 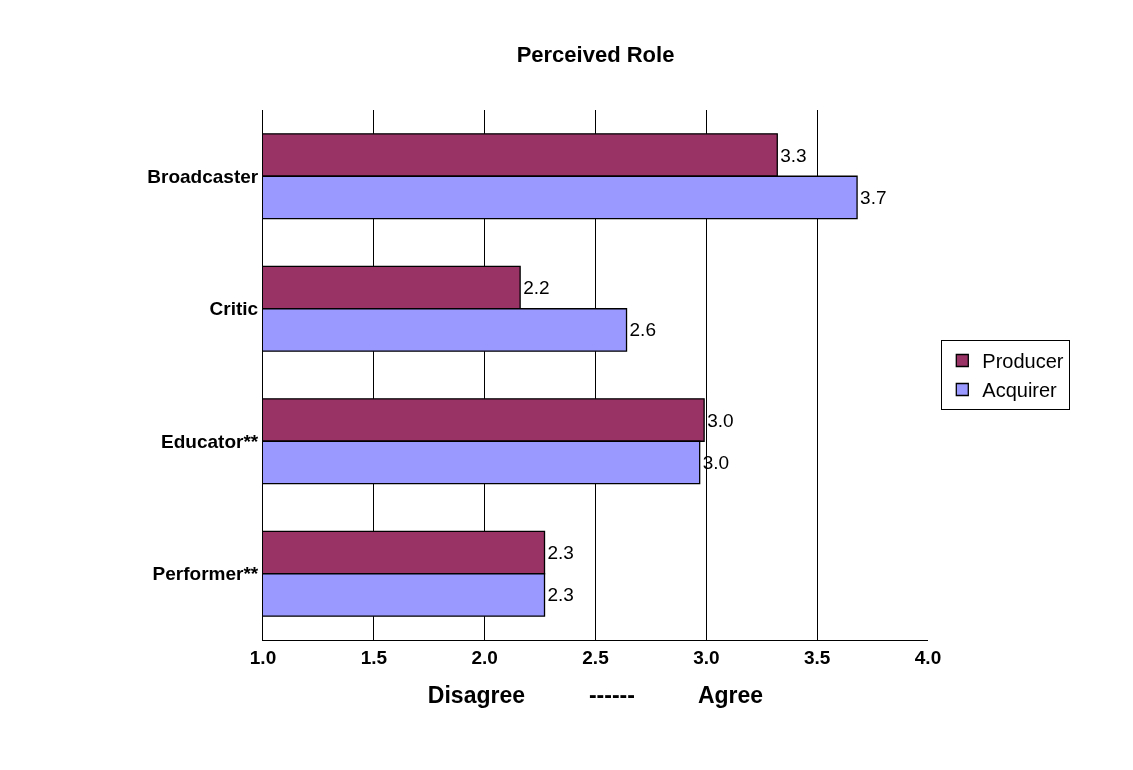 I want to click on x-tick-label: 3.5, so click(x=817, y=657).